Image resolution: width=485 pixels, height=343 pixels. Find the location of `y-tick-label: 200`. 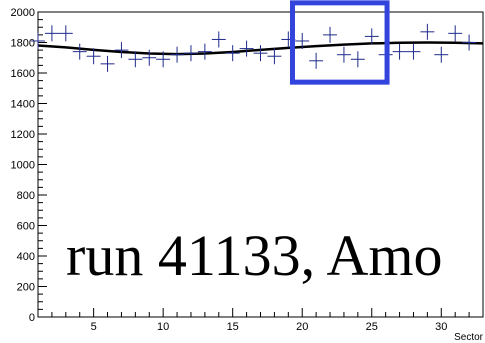

y-tick-label: 200 is located at coordinates (26, 288).